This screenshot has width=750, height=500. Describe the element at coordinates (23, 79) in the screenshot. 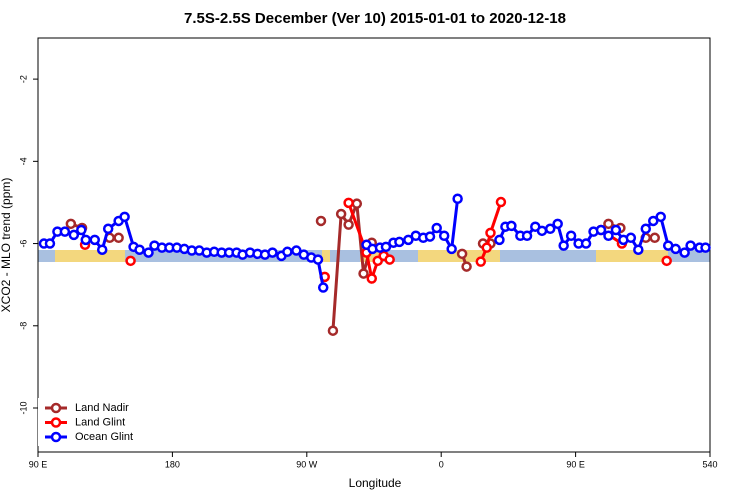

I see `y-tick-label: -2` at that location.